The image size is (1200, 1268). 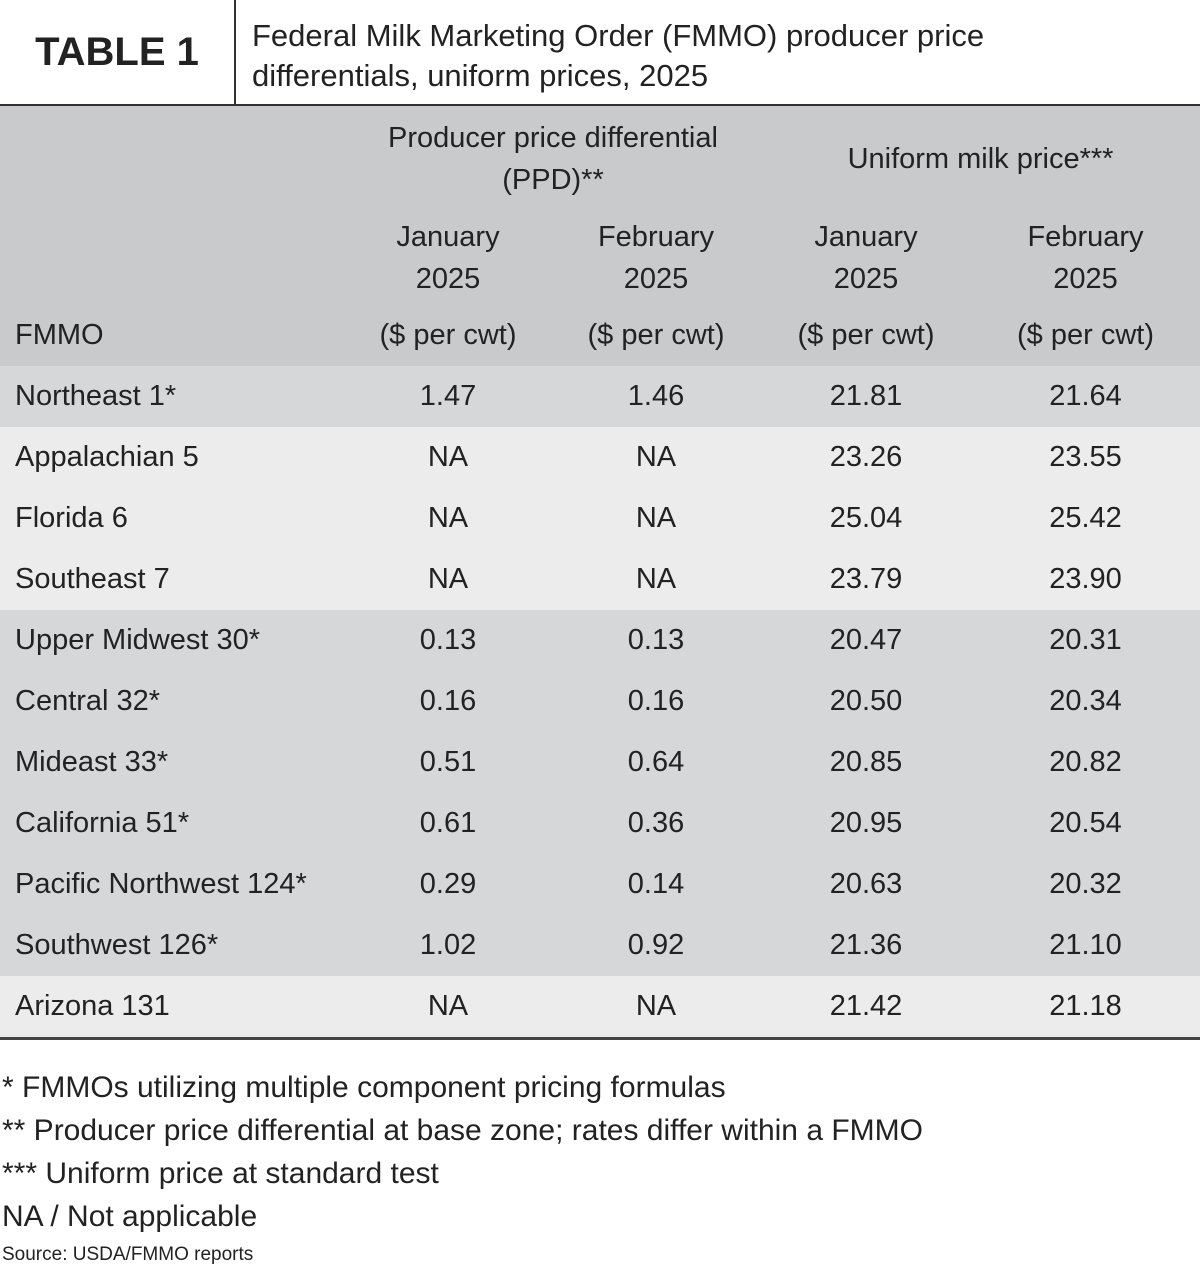 I want to click on cell: 0.29, so click(x=448, y=884).